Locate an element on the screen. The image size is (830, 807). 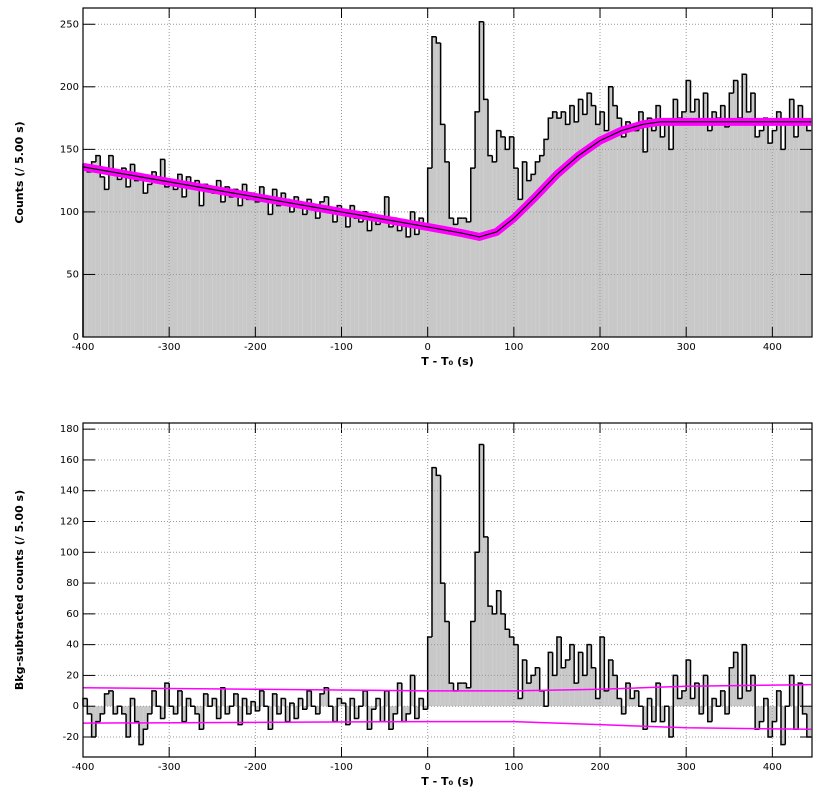
x-axis-label: T - T₀ (s) is located at coordinates (447, 781).